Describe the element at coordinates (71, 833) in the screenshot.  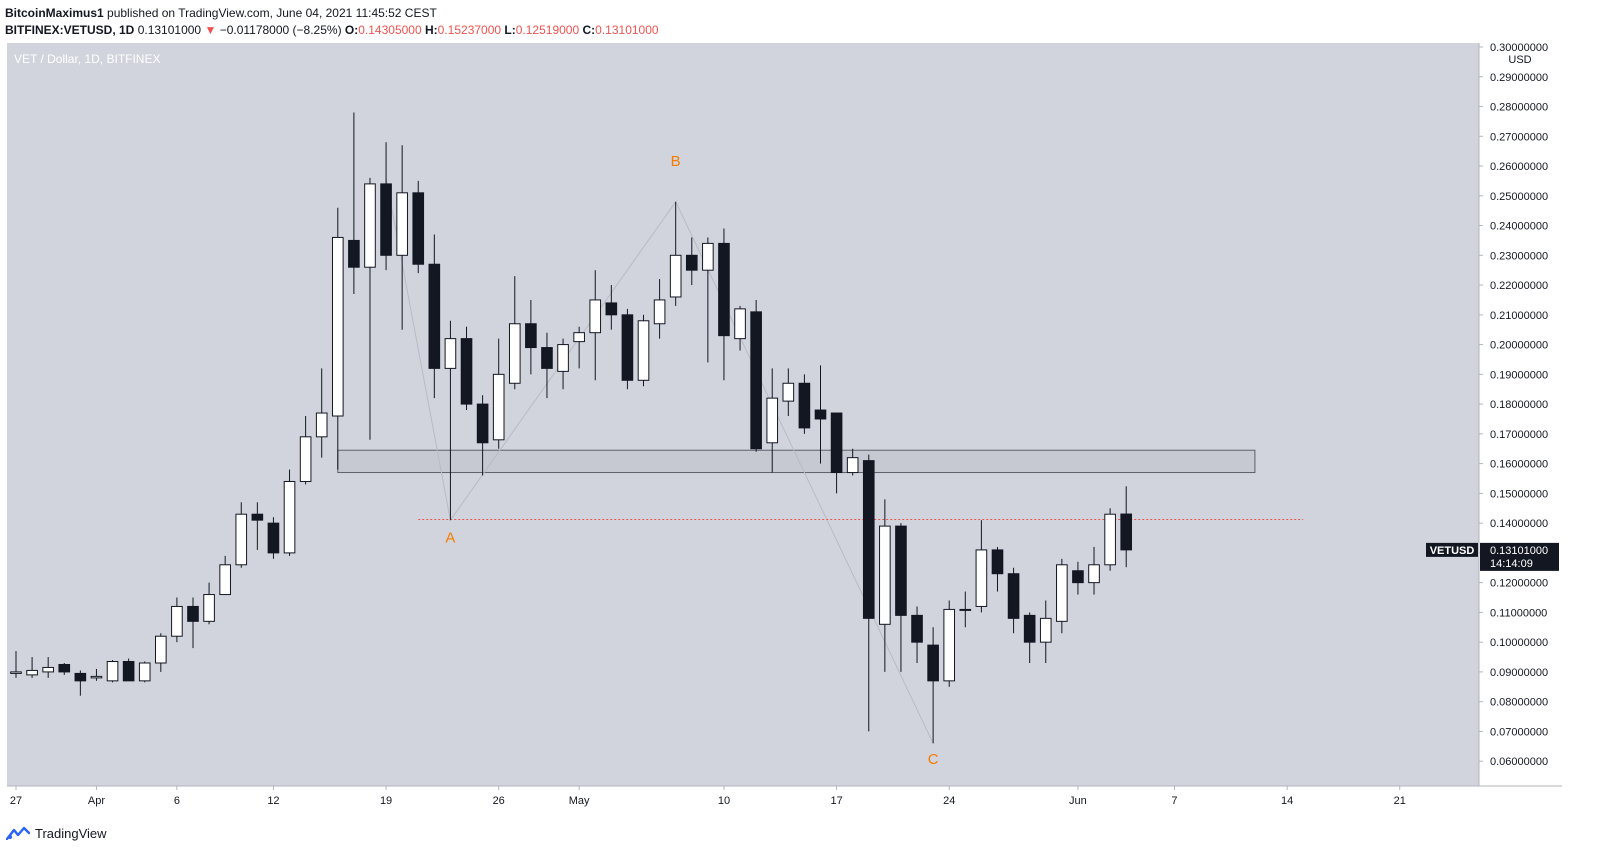
I see `footer-brand: TradingView` at that location.